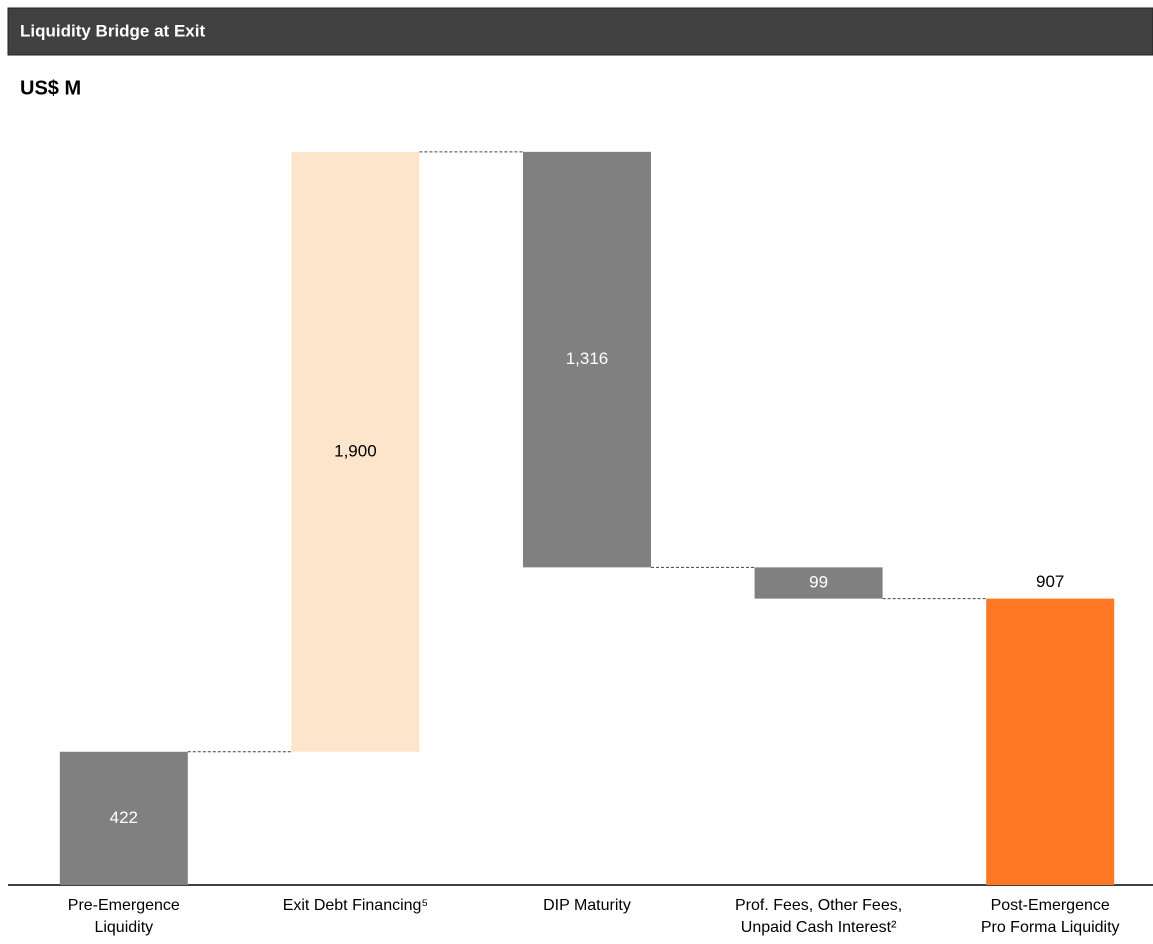  What do you see at coordinates (50, 88) in the screenshot?
I see `chart-subtitle: US$ M` at bounding box center [50, 88].